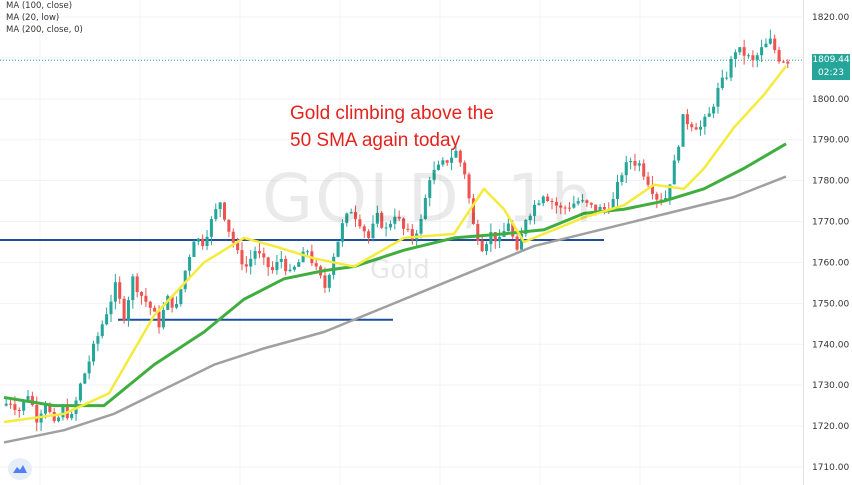 This screenshot has height=485, width=852. Describe the element at coordinates (830, 141) in the screenshot. I see `price-tick-label: 1790.00` at that location.